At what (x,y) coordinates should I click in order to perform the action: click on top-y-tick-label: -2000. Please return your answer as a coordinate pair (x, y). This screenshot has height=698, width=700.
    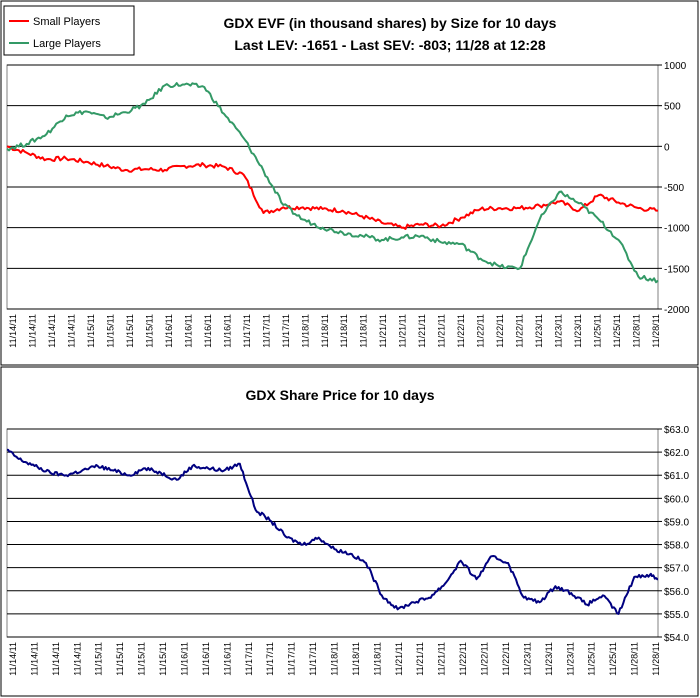
    Looking at the image, I should click on (677, 310).